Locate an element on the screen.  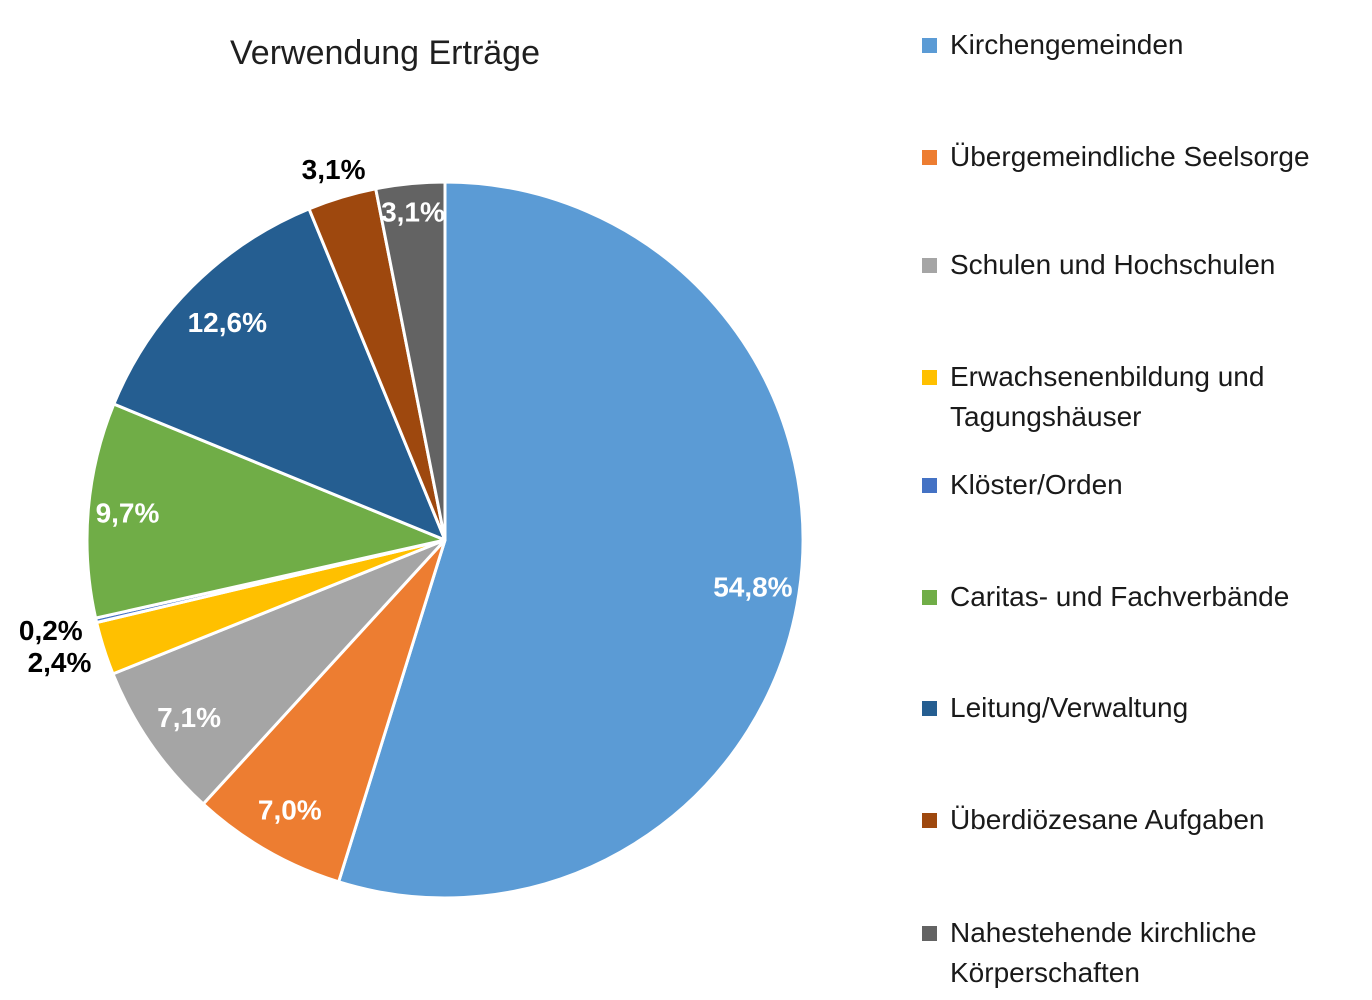
pie-slice-label-7: 3,1% is located at coordinates (334, 169).